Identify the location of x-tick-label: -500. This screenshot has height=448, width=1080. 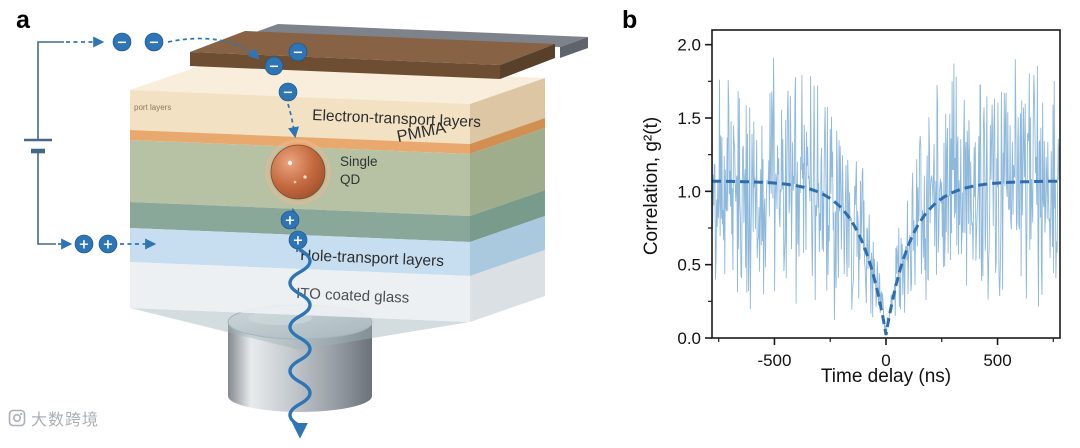
(774, 360).